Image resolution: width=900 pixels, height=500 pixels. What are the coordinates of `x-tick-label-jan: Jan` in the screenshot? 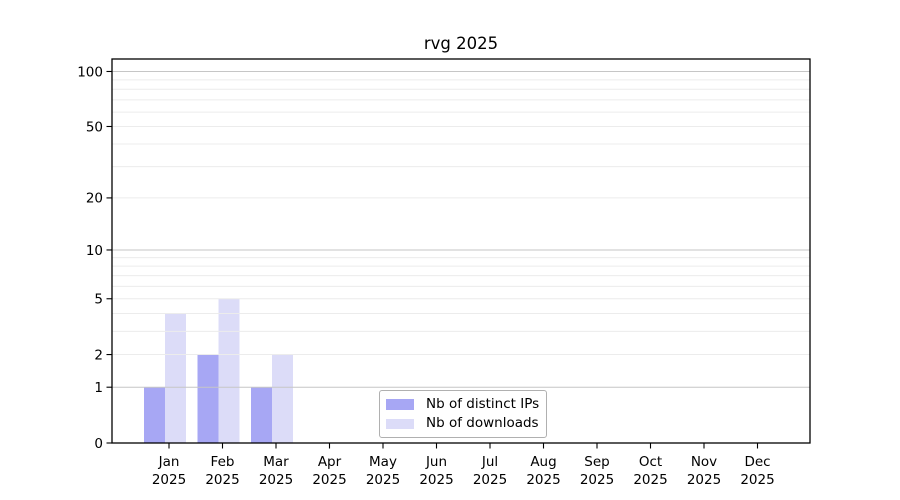 It's located at (169, 462).